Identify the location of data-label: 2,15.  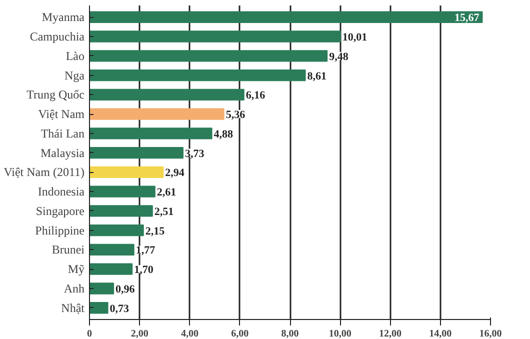
(155, 231).